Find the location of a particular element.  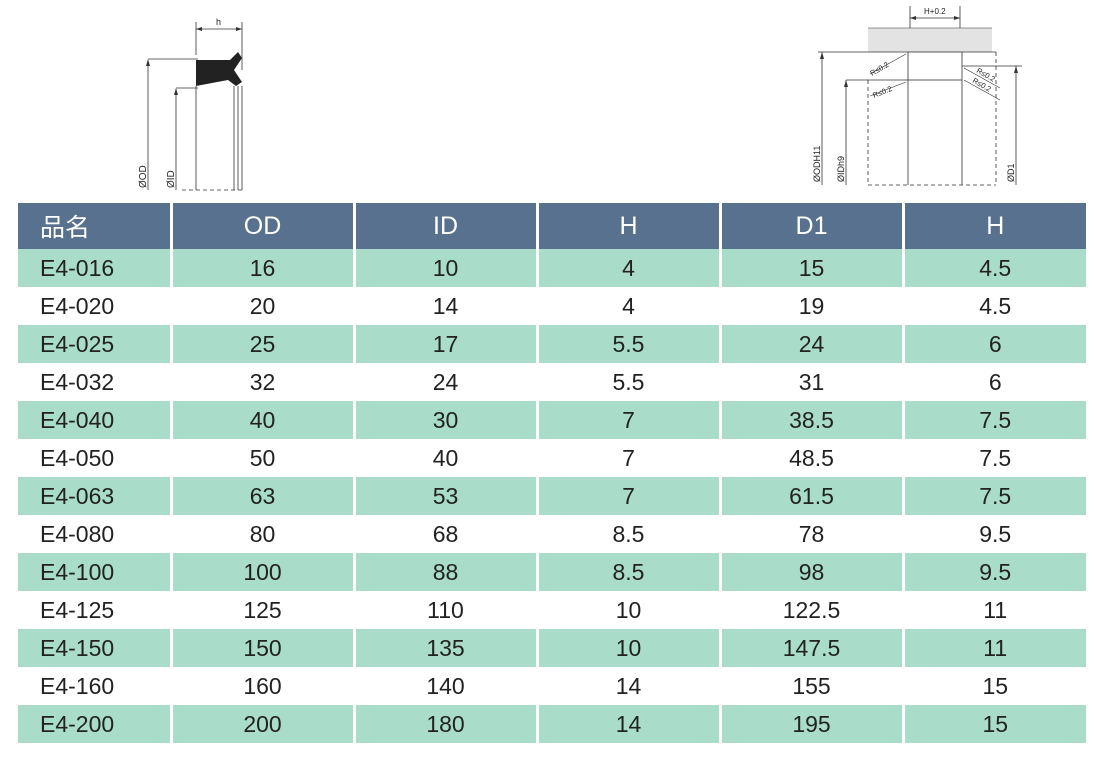

cell-d1: 78 is located at coordinates (810, 534).